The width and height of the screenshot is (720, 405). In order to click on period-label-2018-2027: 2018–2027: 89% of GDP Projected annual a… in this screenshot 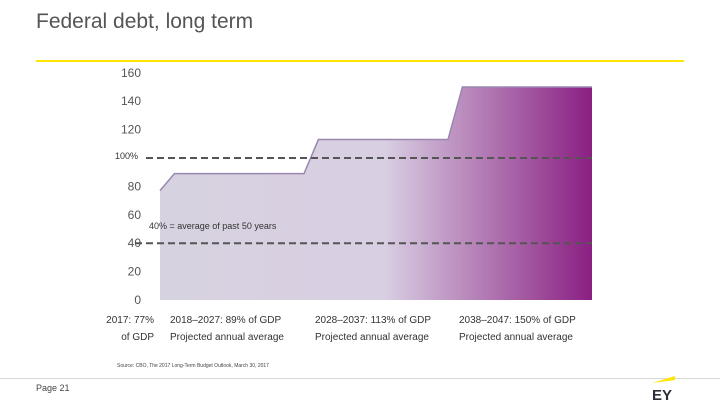, I will do `click(237, 329)`.